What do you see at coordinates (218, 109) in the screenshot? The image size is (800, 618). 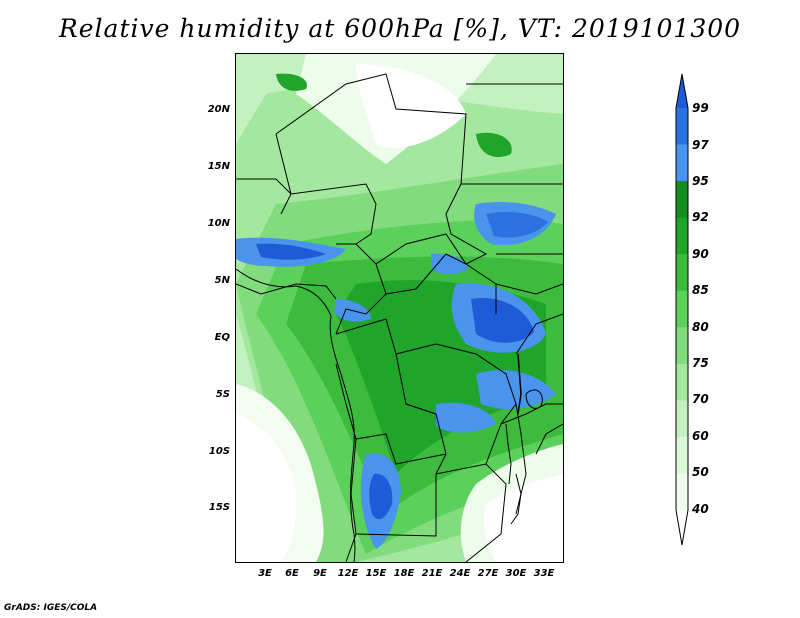 I see `lat-label-20n: 20N` at bounding box center [218, 109].